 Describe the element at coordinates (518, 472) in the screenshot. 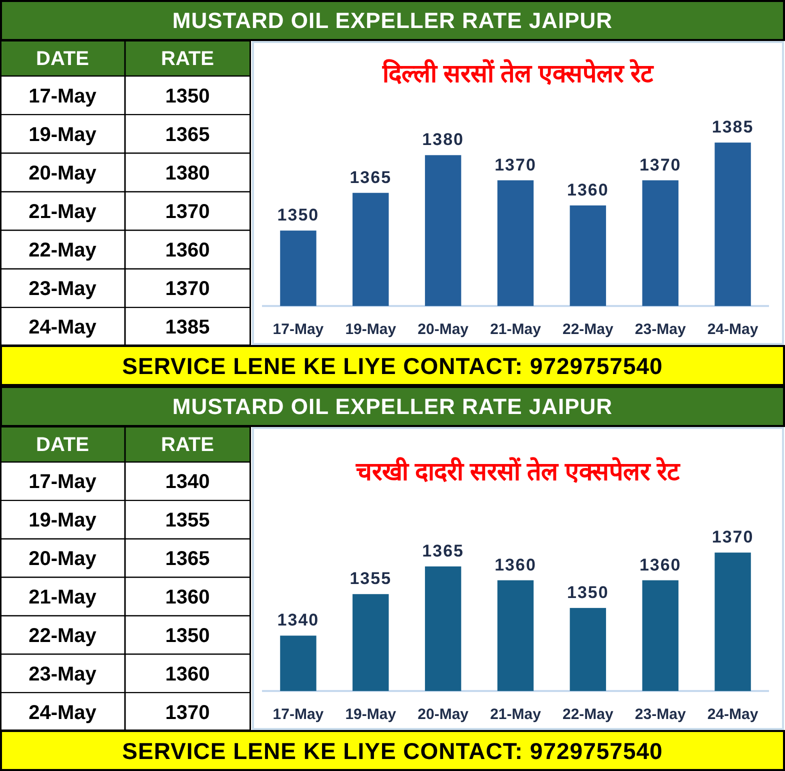

I see `chart-title: चरखी दादरी सरसों तेल एक्सपेलर रेट` at that location.